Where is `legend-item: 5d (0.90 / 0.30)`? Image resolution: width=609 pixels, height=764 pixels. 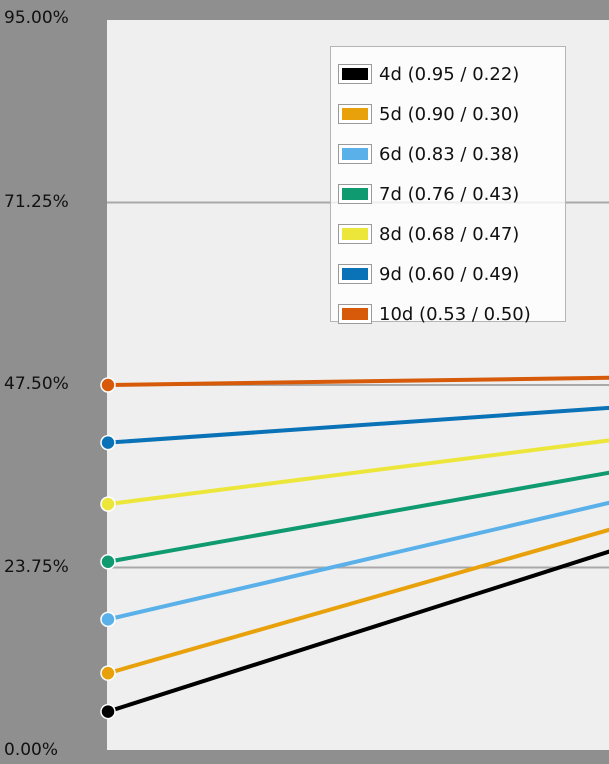
legend-item: 5d (0.90 / 0.30) is located at coordinates (448, 114).